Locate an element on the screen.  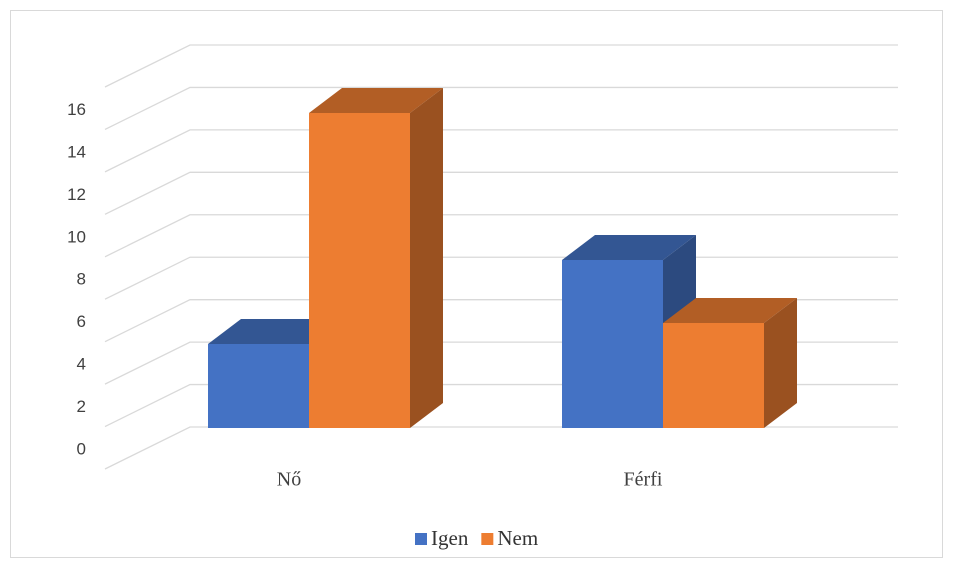
y-tick-label: 10 is located at coordinates (76, 236).